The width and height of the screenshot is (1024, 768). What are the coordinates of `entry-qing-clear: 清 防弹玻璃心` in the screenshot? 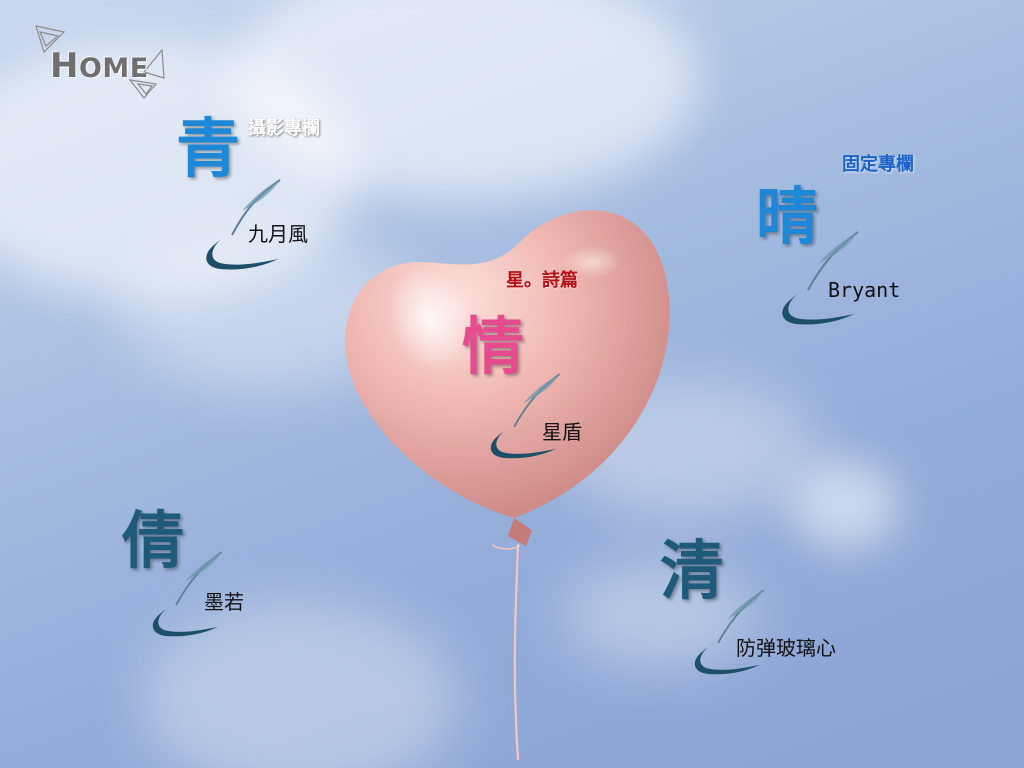 It's located at (785, 615).